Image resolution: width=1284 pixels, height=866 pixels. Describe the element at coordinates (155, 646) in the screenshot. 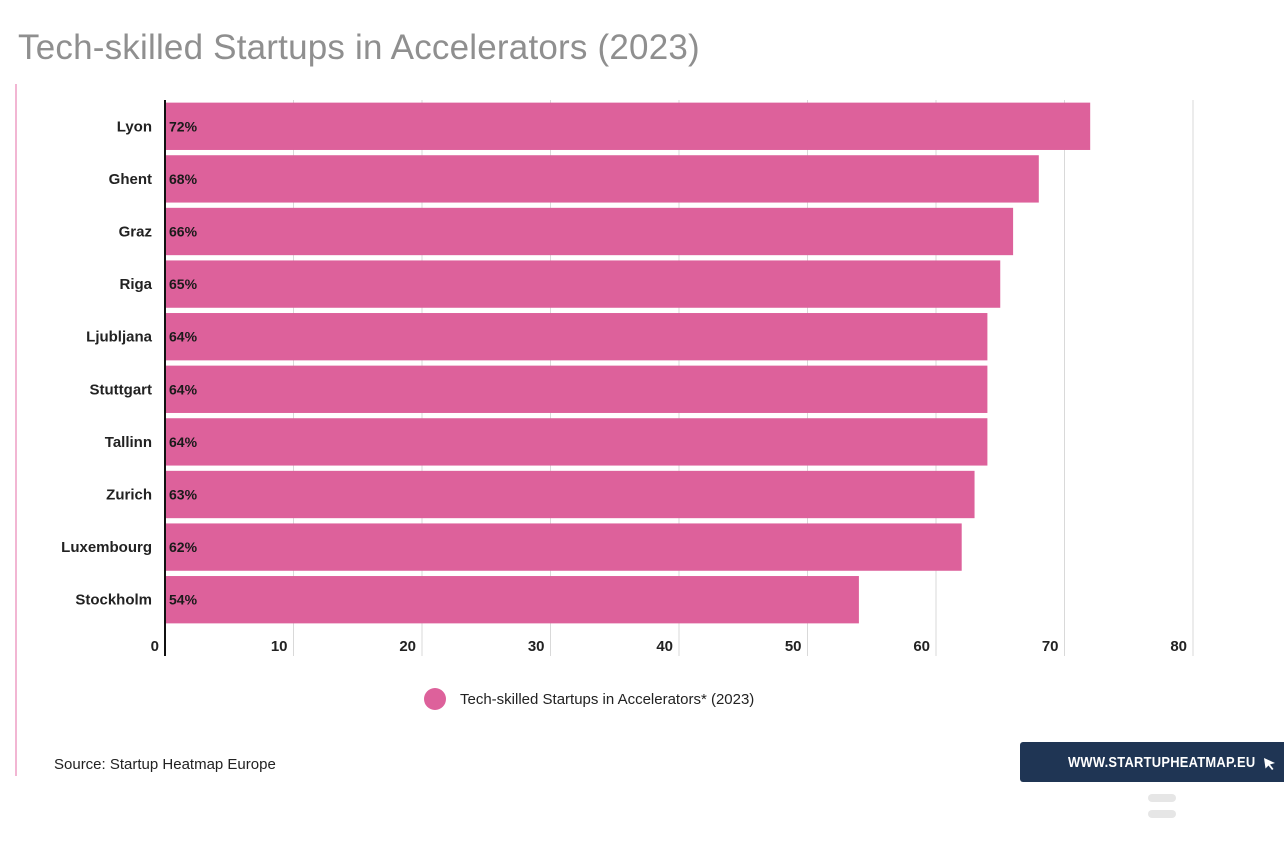

I see `x-tick-label: 0` at that location.